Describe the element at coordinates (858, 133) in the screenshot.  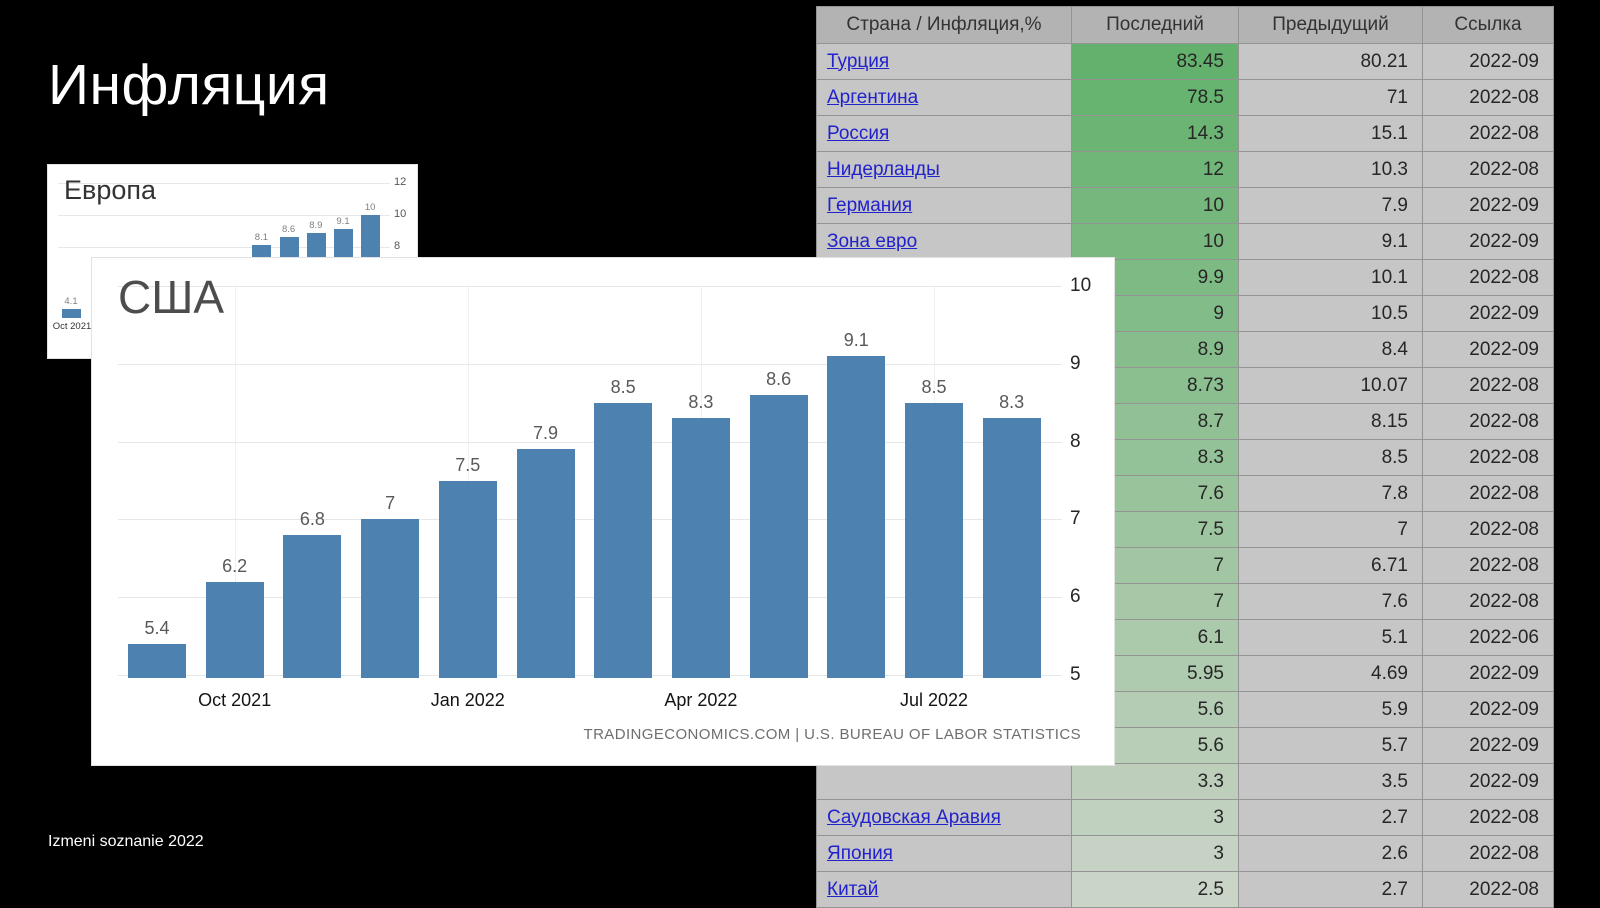
I see `country-link: Россия` at that location.